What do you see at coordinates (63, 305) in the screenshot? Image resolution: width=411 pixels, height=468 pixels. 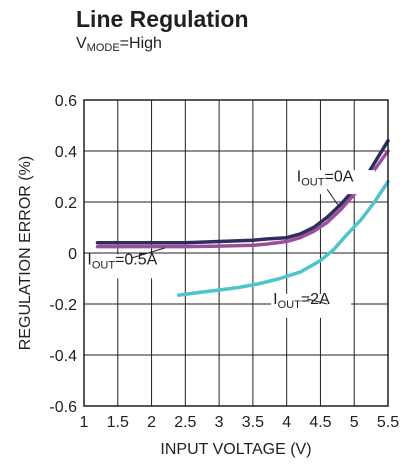 I see `y-tick-label: -0.2` at bounding box center [63, 305].